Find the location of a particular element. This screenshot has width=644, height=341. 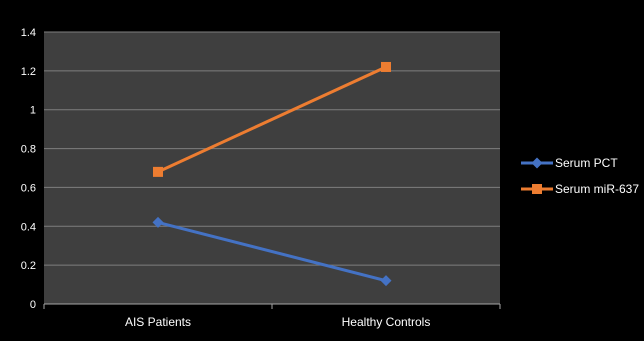

x-tick-label: Healthy Controls is located at coordinates (386, 322).